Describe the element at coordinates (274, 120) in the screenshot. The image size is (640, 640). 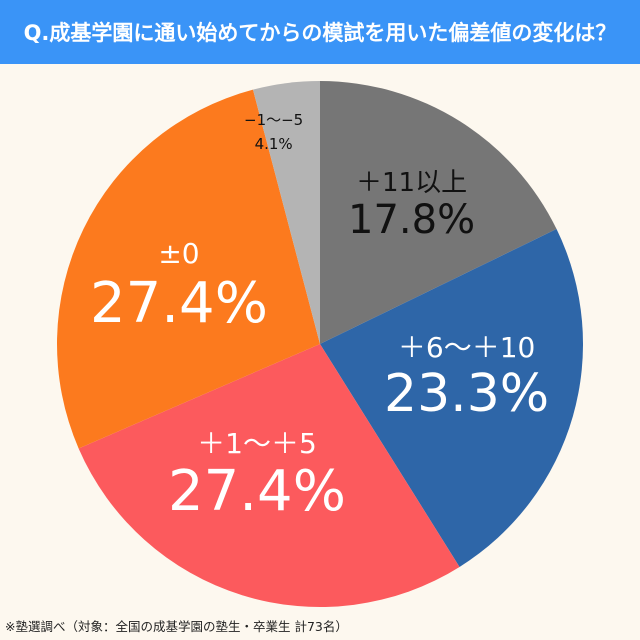
I see `slice-category: −1〜−5` at that location.